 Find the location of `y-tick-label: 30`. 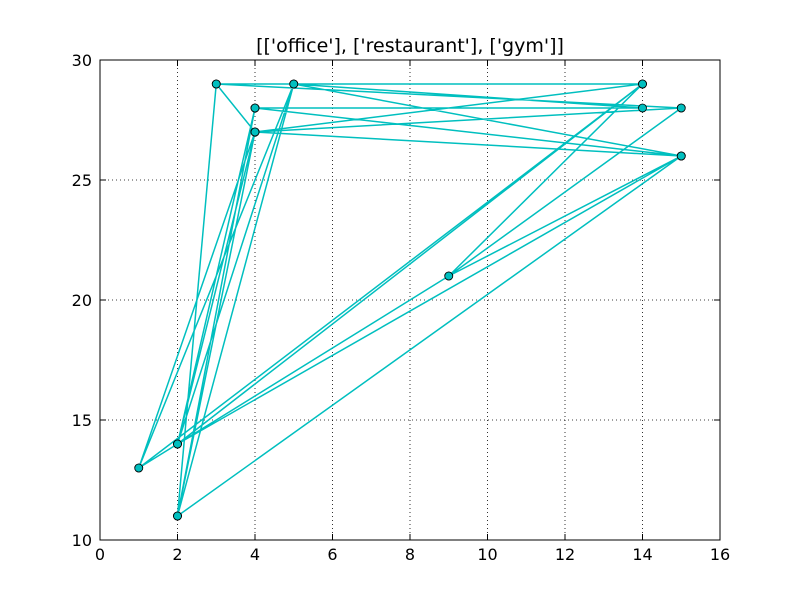

y-tick-label: 30 is located at coordinates (82, 60).